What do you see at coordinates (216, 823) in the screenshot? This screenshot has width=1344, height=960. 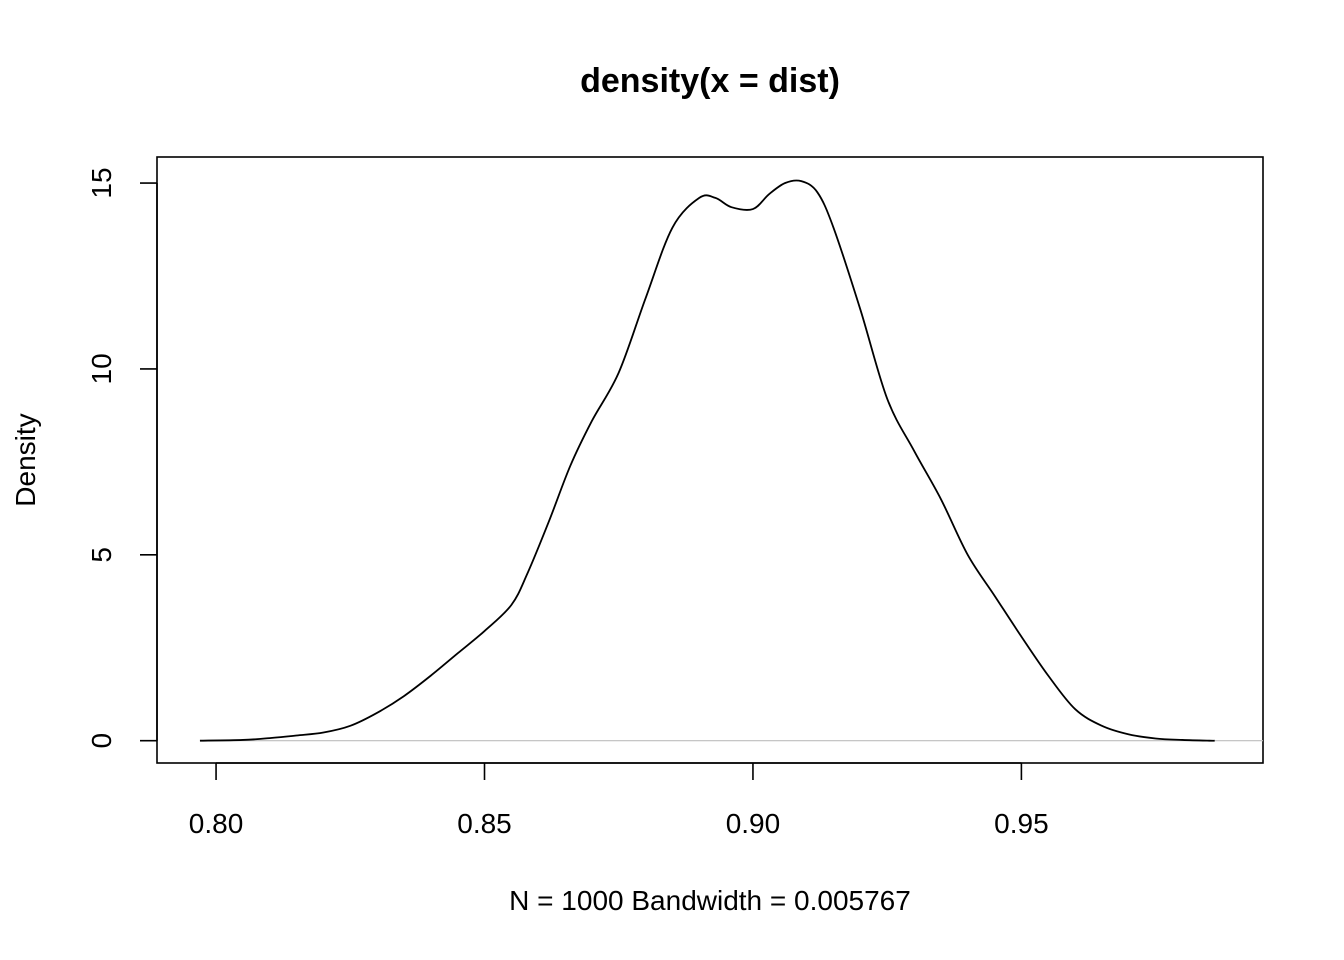 I see `x-tick-label: 0.80` at bounding box center [216, 823].